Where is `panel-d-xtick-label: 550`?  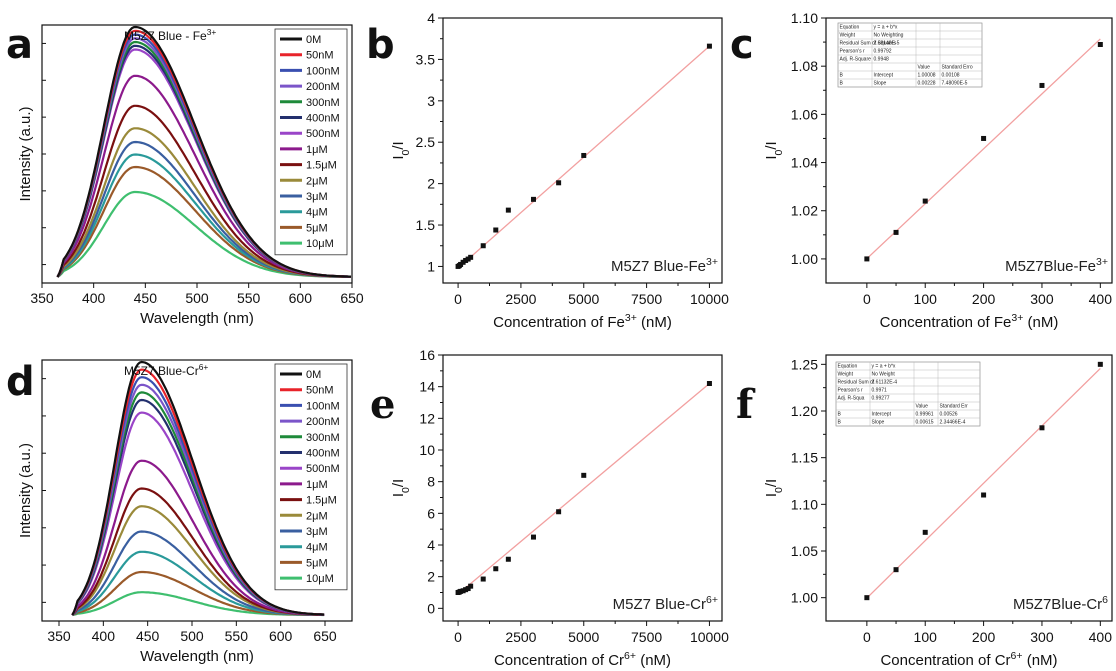
panel-d-xtick-label: 550 is located at coordinates (237, 636).